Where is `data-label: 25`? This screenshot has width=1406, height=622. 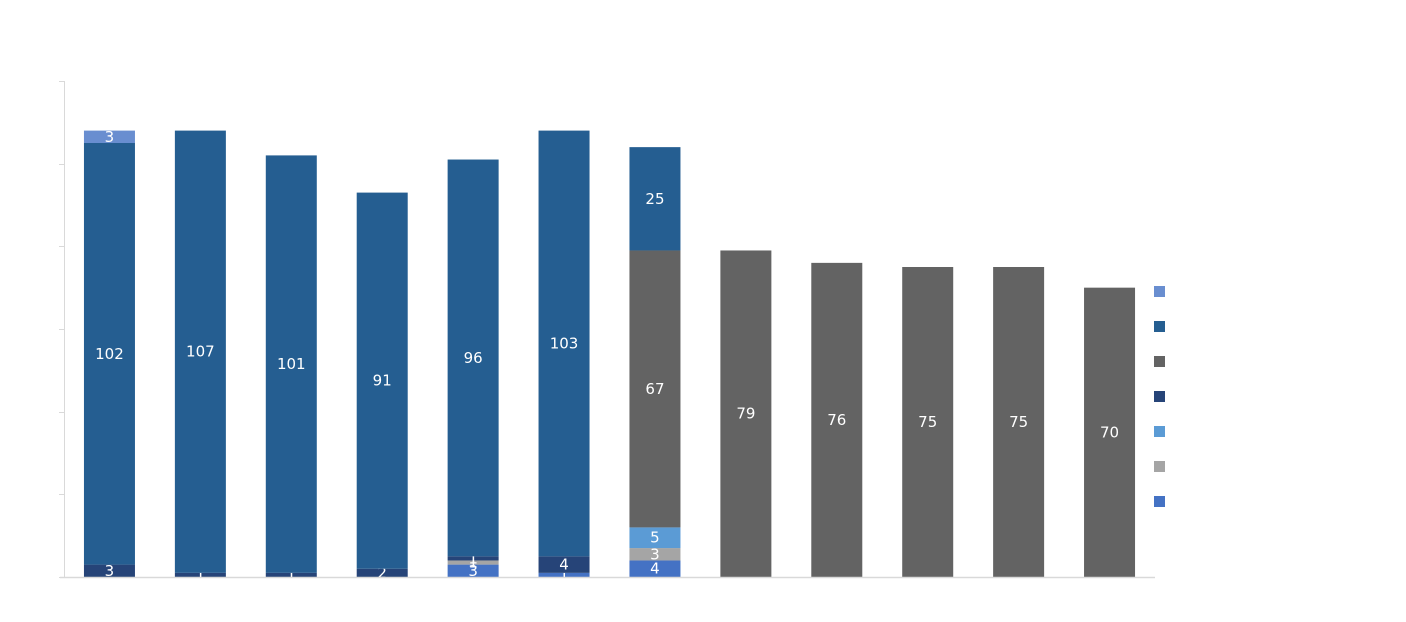 data-label: 25 is located at coordinates (654, 199).